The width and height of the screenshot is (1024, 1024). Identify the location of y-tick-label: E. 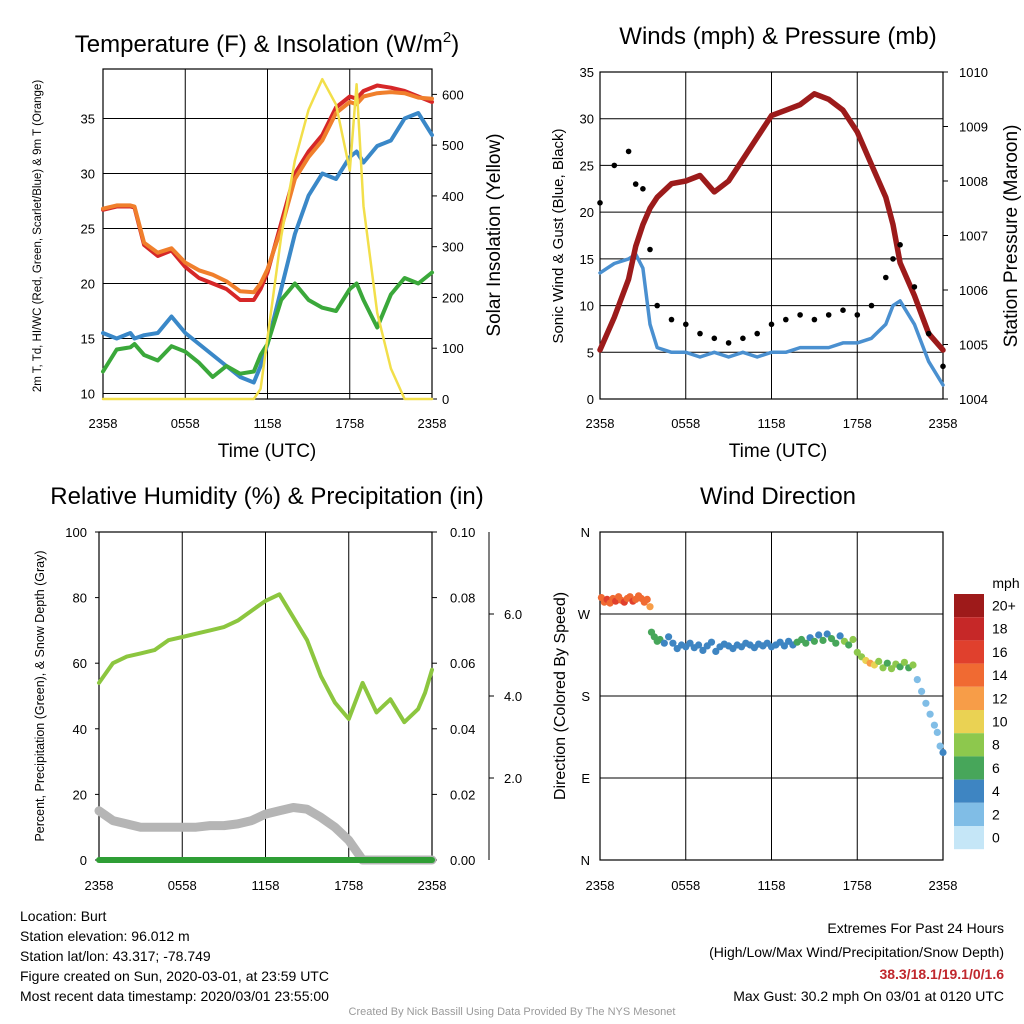
(585, 778).